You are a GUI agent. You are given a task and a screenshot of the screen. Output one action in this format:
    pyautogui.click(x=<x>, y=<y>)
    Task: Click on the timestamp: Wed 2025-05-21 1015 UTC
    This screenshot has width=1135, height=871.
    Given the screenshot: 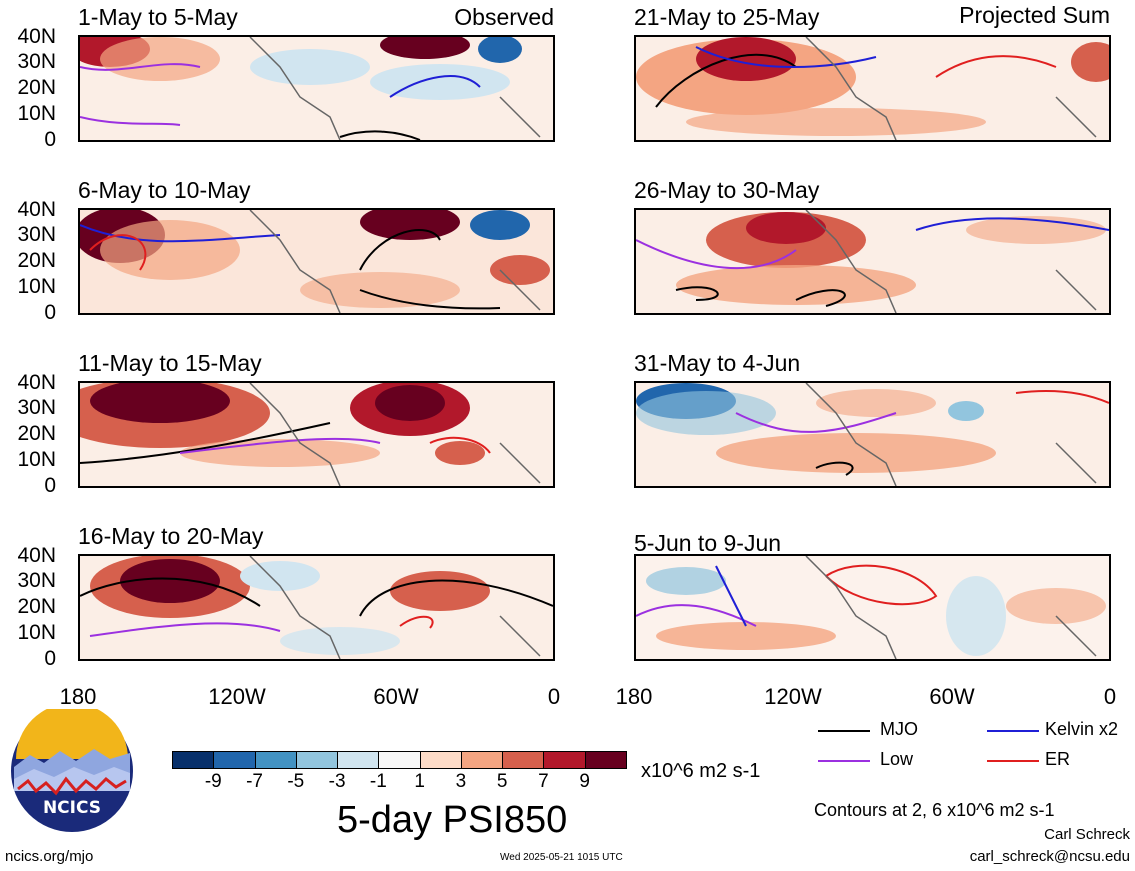 What is the action you would take?
    pyautogui.click(x=561, y=857)
    